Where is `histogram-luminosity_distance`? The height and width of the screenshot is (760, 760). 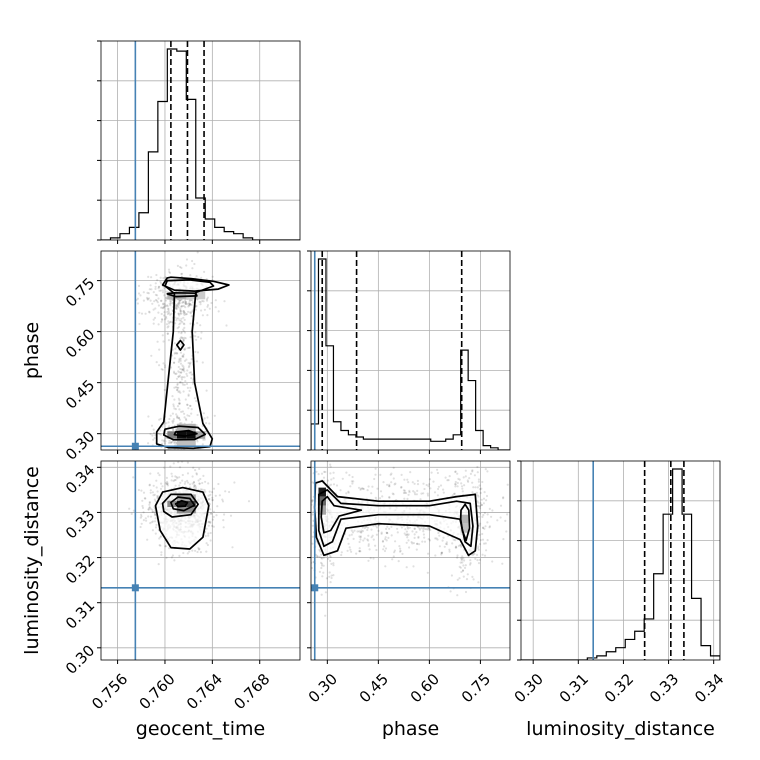
histogram-luminosity_distance is located at coordinates (620, 564).